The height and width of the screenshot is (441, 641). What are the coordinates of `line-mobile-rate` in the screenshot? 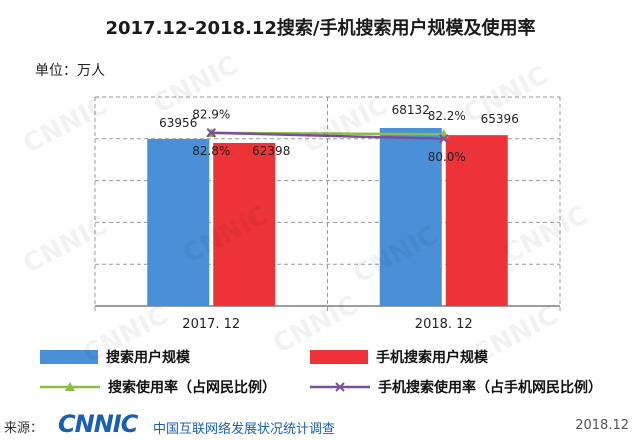 It's located at (327, 136).